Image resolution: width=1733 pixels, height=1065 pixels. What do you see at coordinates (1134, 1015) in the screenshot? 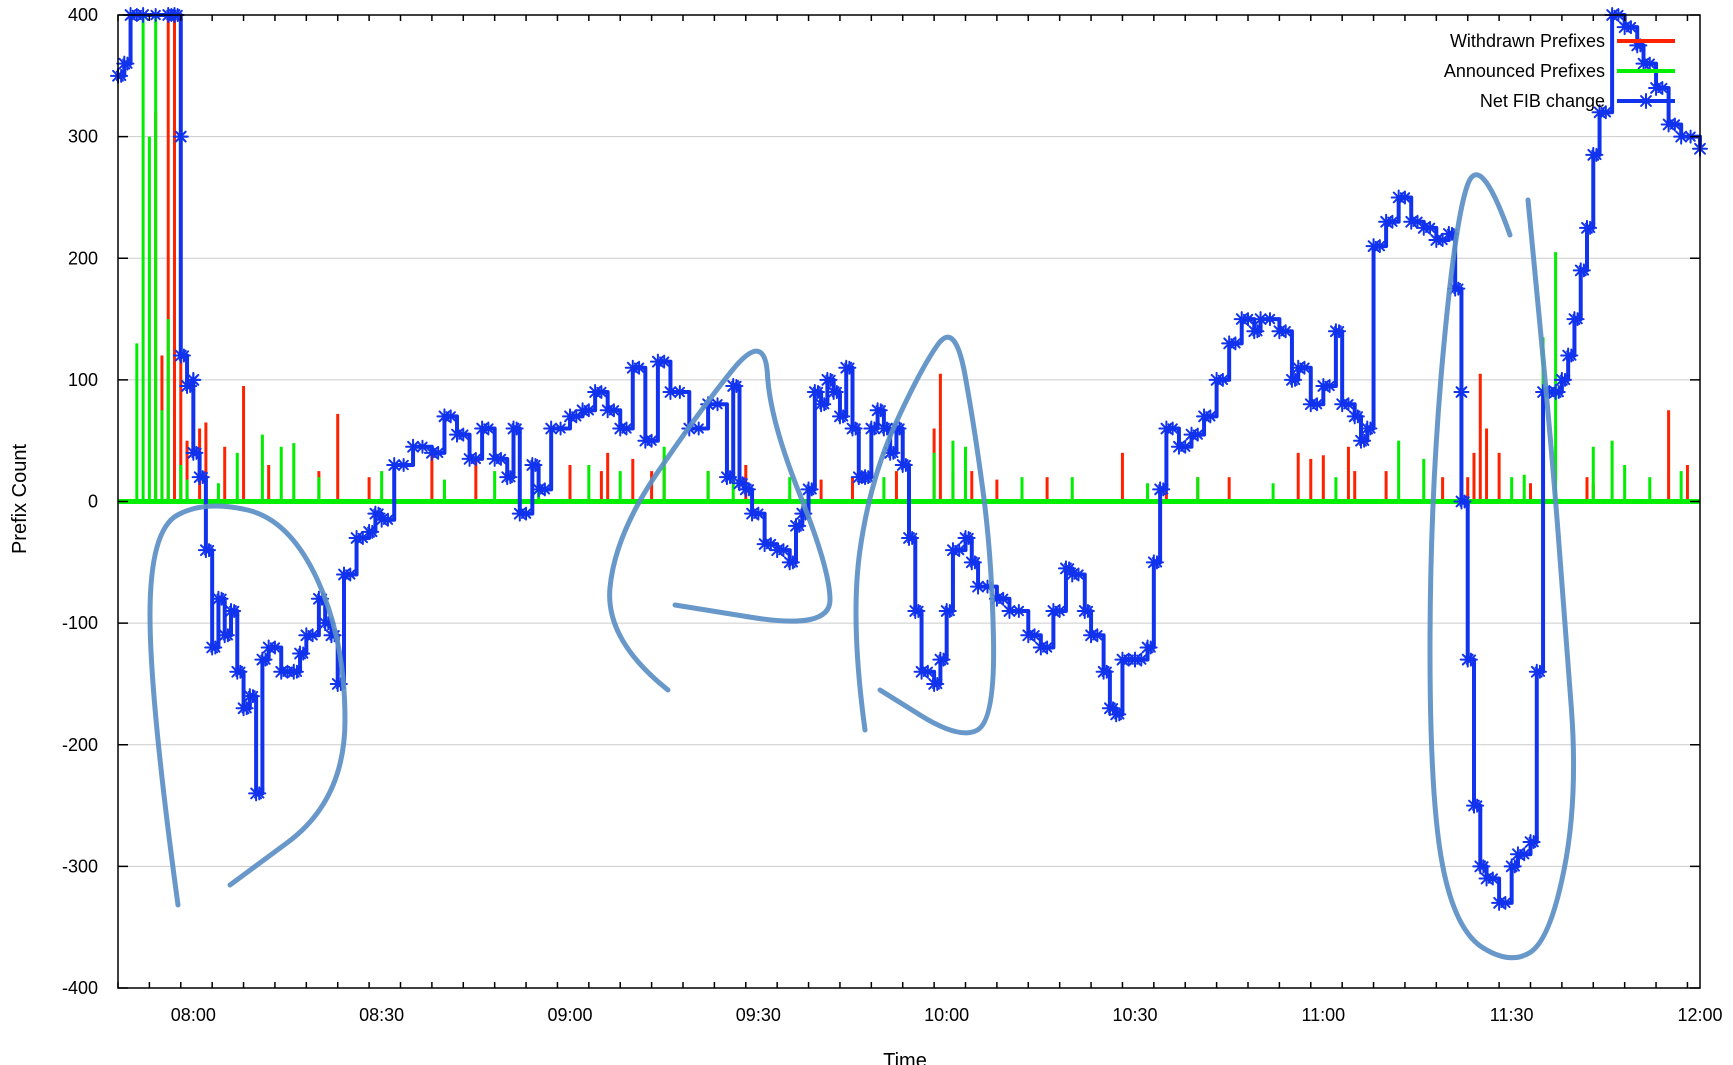
I see `x-tick-label: 10:30` at bounding box center [1134, 1015].